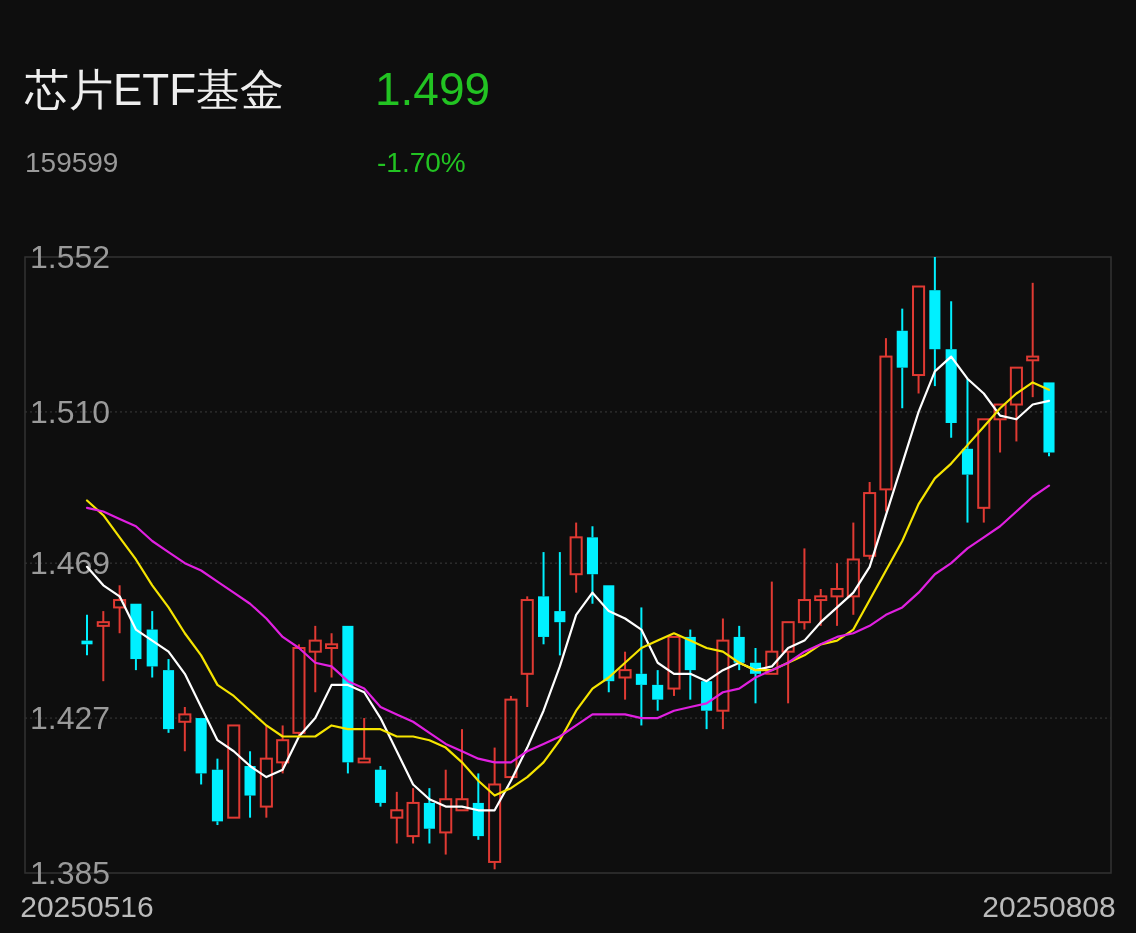 This screenshot has width=1136, height=933. Describe the element at coordinates (154, 89) in the screenshot. I see `chart-title: 芯片ETF基金` at that location.